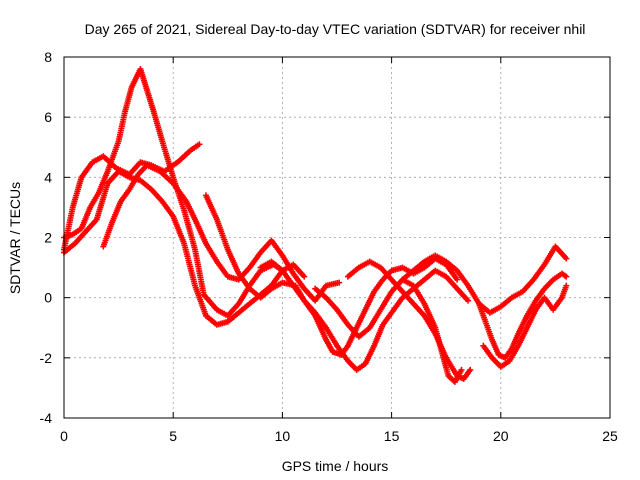  I want to click on y-tick-label: -4, so click(46, 418).